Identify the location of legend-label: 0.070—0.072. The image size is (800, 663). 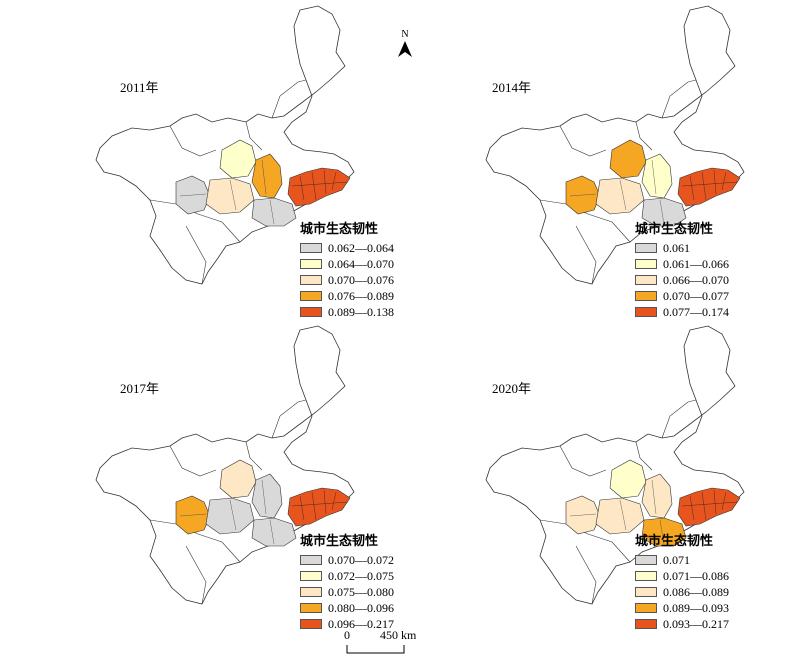
(361, 559).